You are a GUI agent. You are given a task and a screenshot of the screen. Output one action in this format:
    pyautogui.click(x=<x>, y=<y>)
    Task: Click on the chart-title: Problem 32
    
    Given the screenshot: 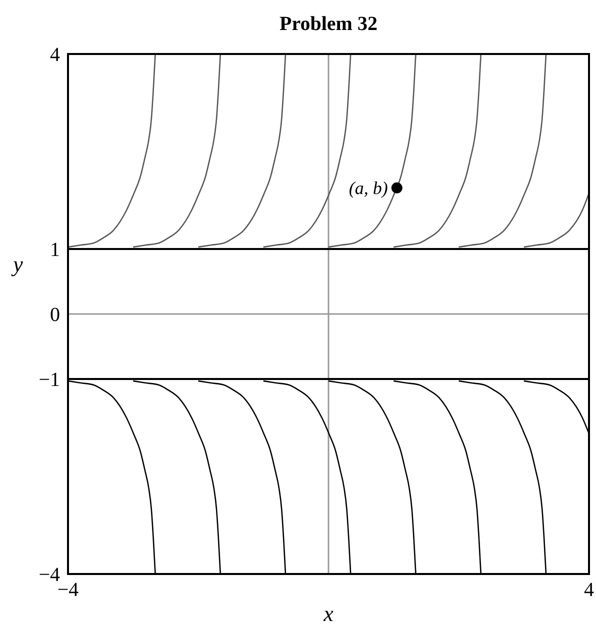 What is the action you would take?
    pyautogui.click(x=329, y=24)
    